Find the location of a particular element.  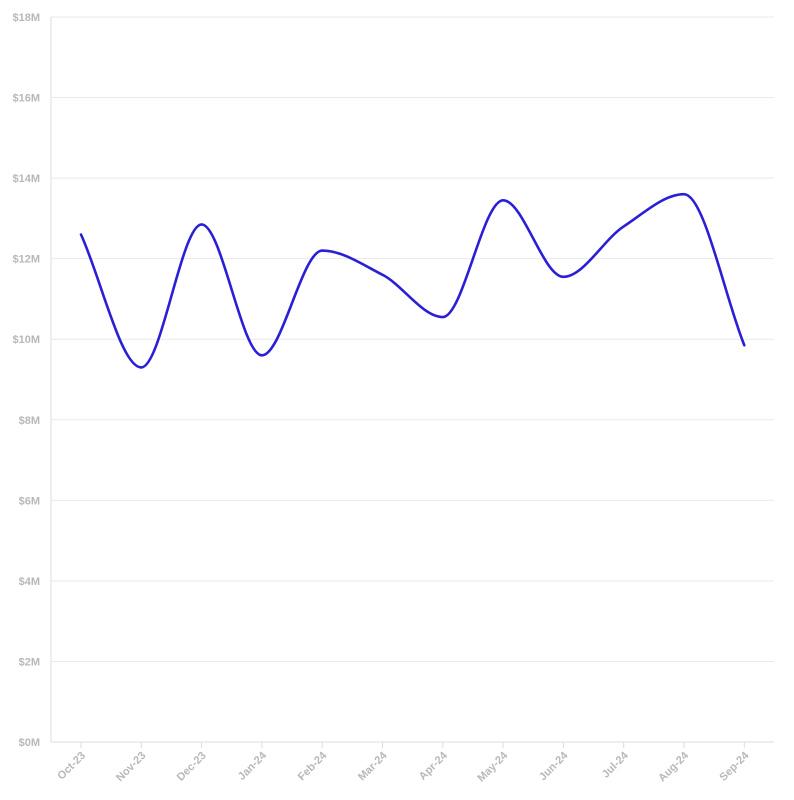

y-tick-label: $2M is located at coordinates (29, 662).